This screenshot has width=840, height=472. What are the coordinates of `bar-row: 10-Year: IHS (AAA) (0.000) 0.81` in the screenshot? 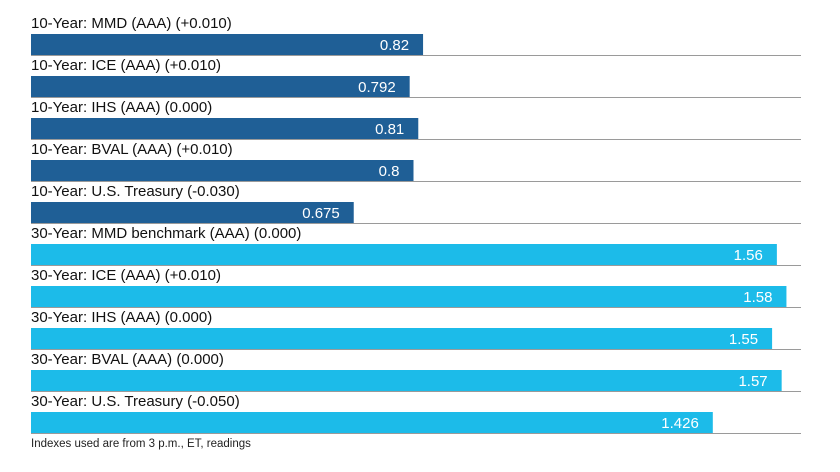 It's located at (416, 119).